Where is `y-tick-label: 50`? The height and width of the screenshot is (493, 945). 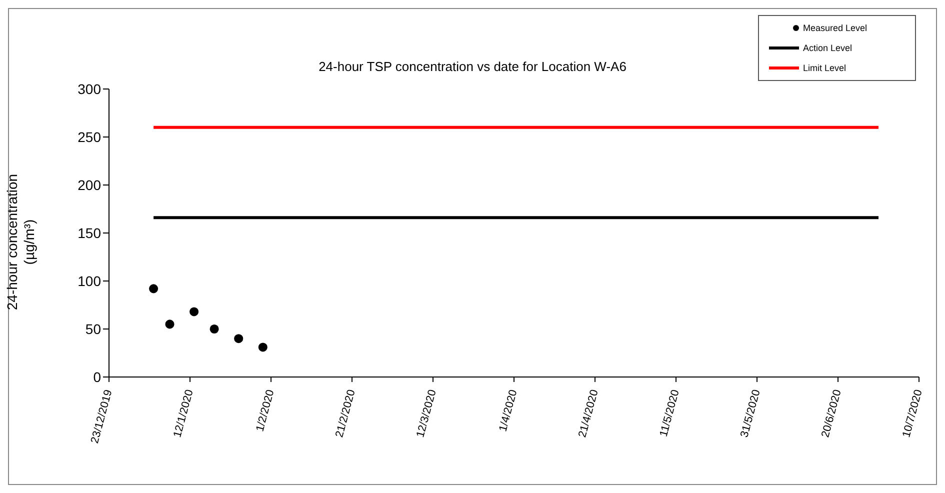
y-tick-label: 50 is located at coordinates (93, 328).